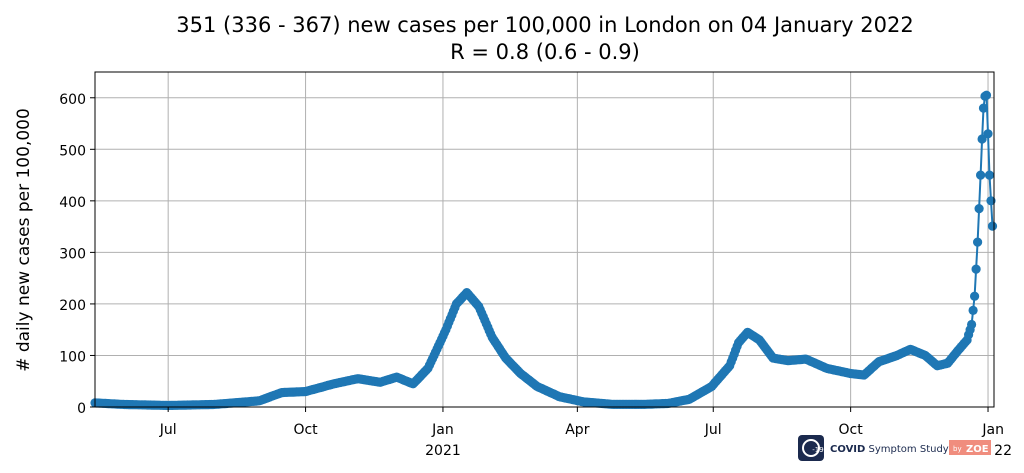 The image size is (1024, 473). Describe the element at coordinates (847, 449) in the screenshot. I see `logo-bold-text: COVID` at that location.